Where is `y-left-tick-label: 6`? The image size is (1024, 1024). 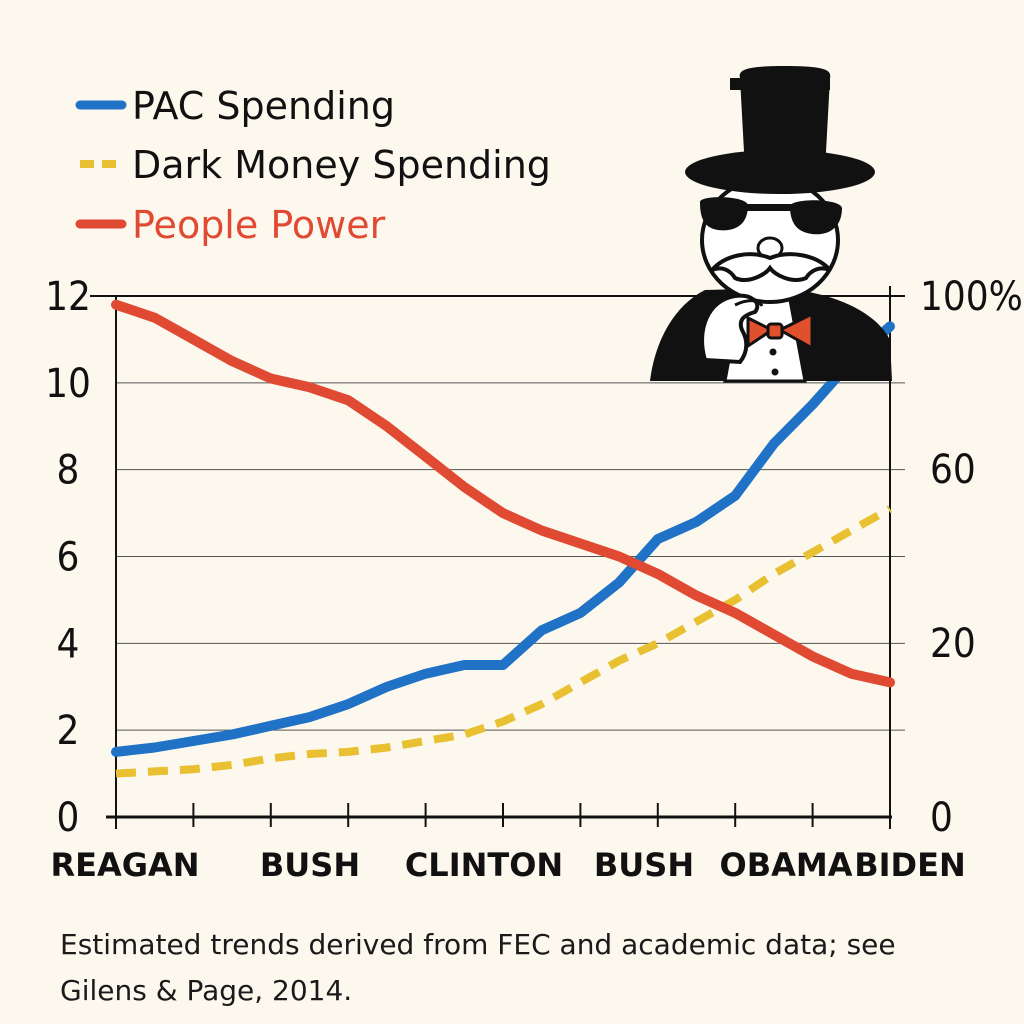 y-left-tick-label: 6 is located at coordinates (68, 558).